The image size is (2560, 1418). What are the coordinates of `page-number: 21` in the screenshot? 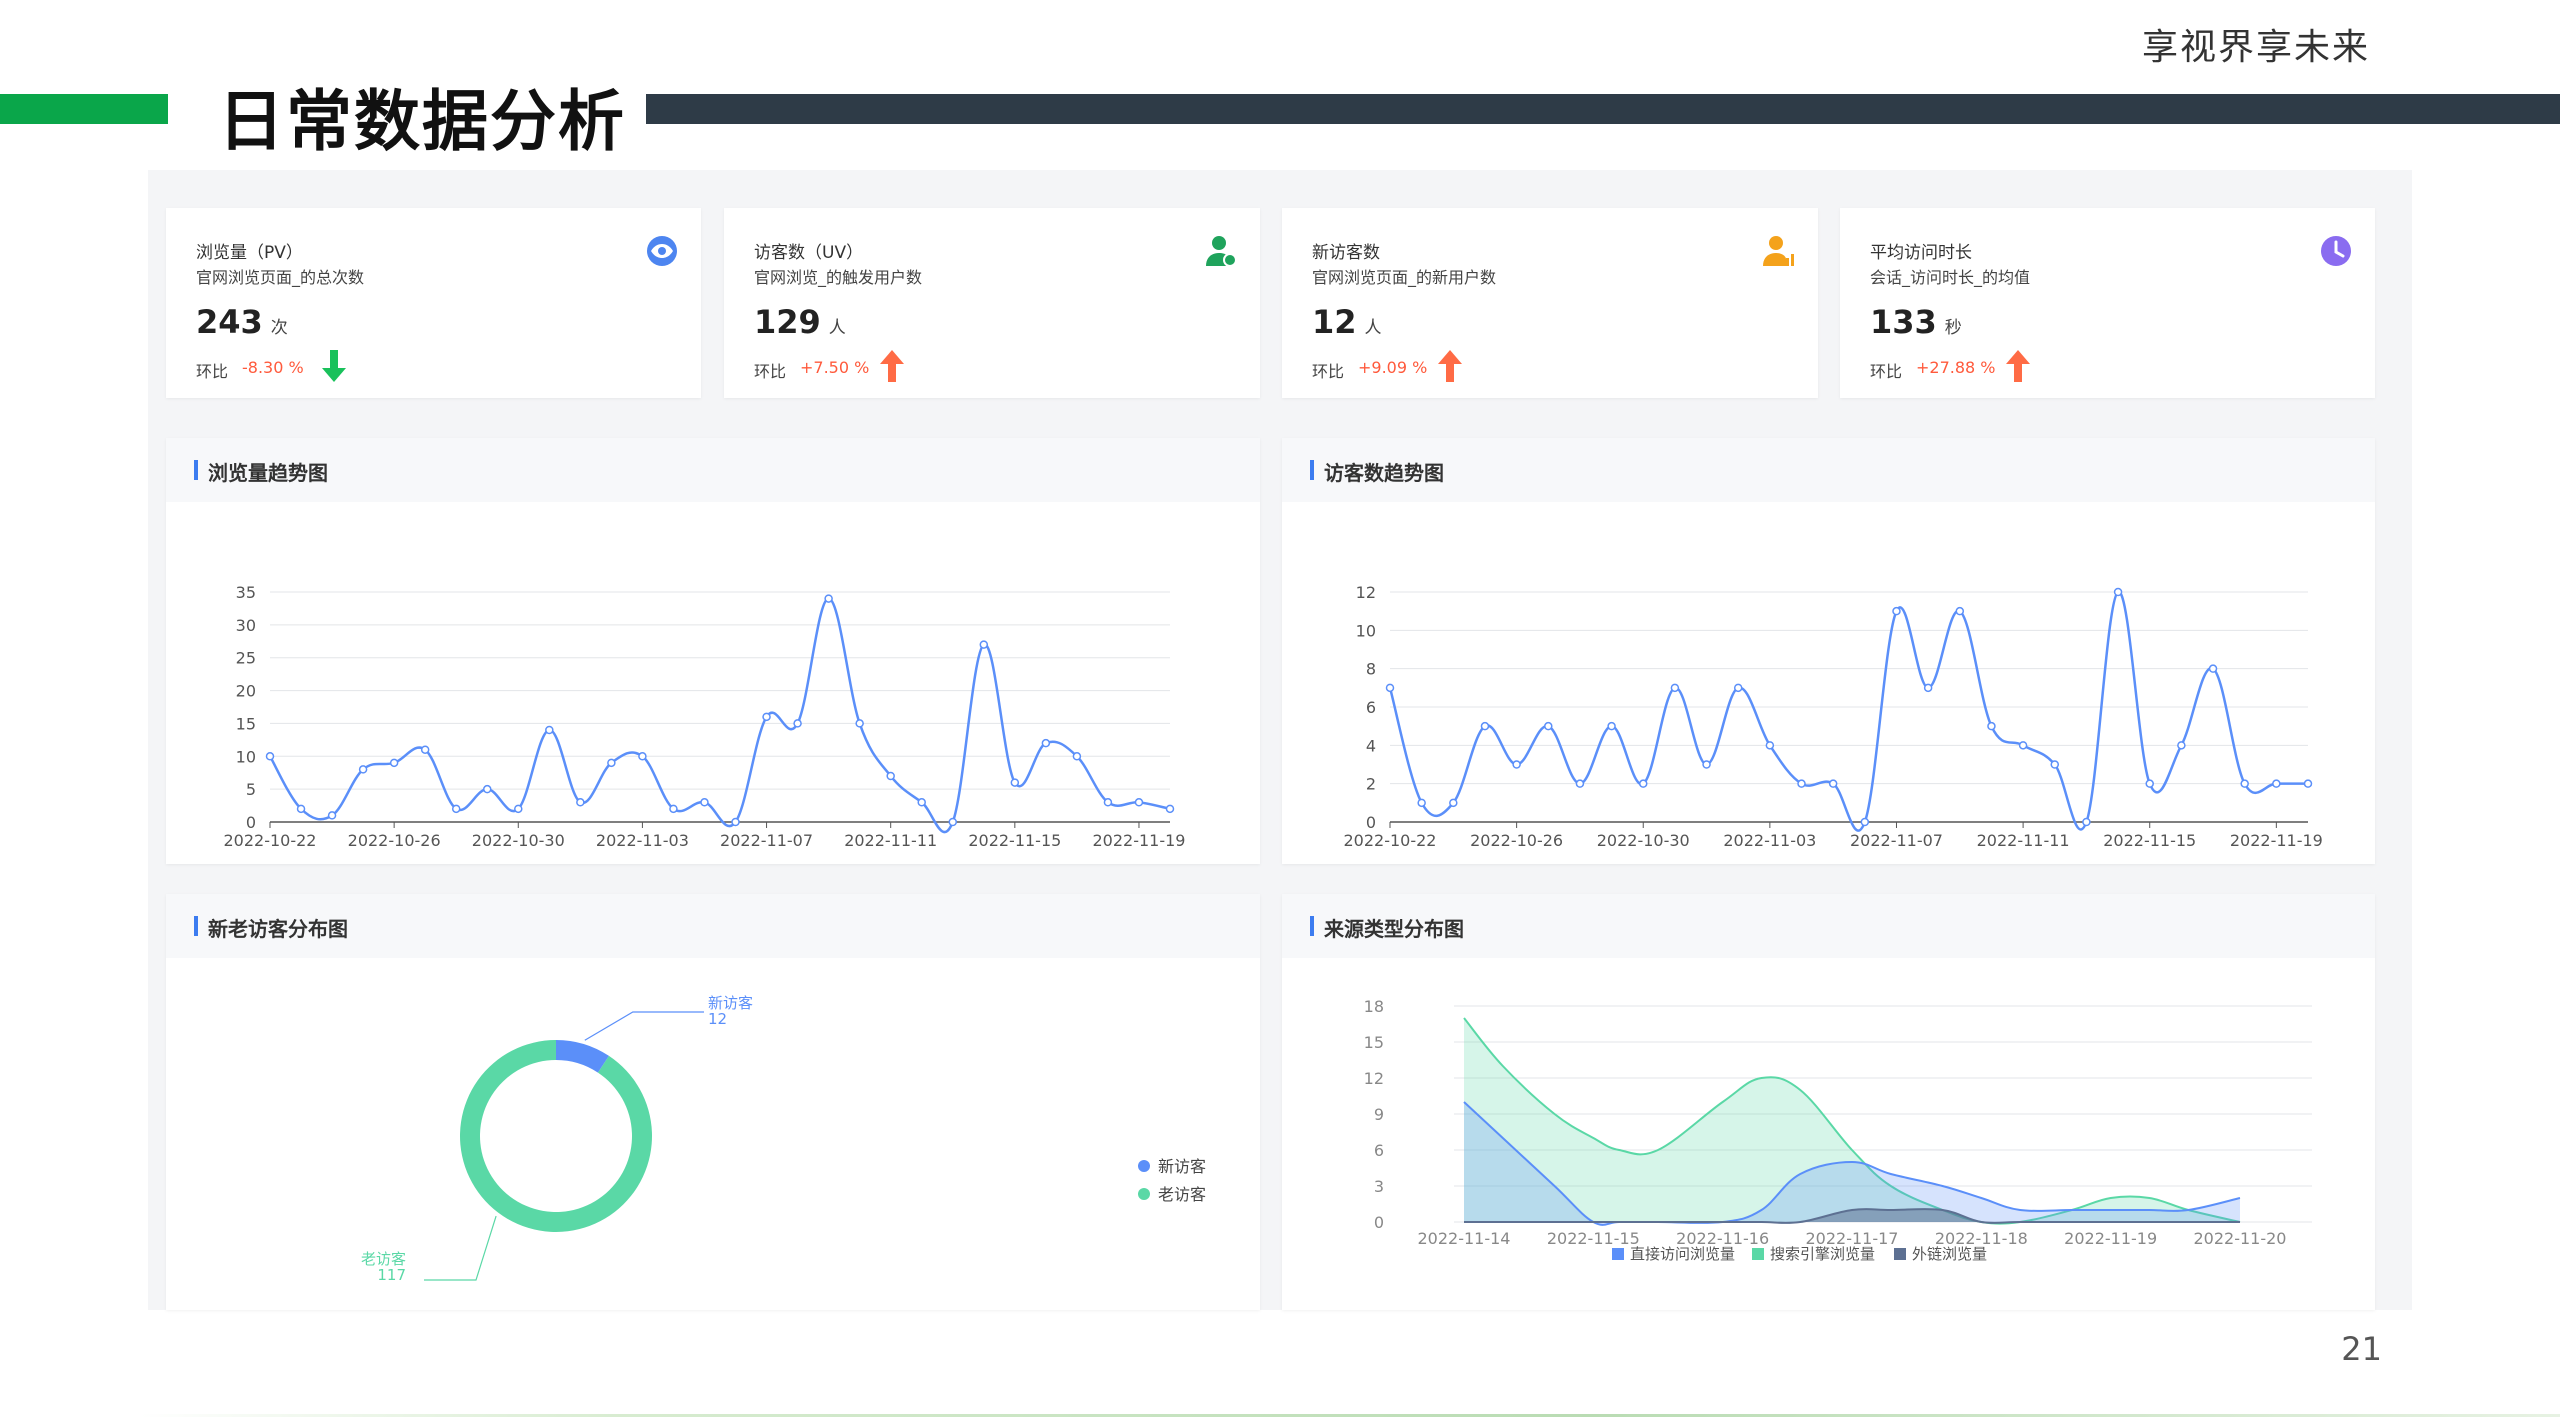 It's located at (2361, 1349).